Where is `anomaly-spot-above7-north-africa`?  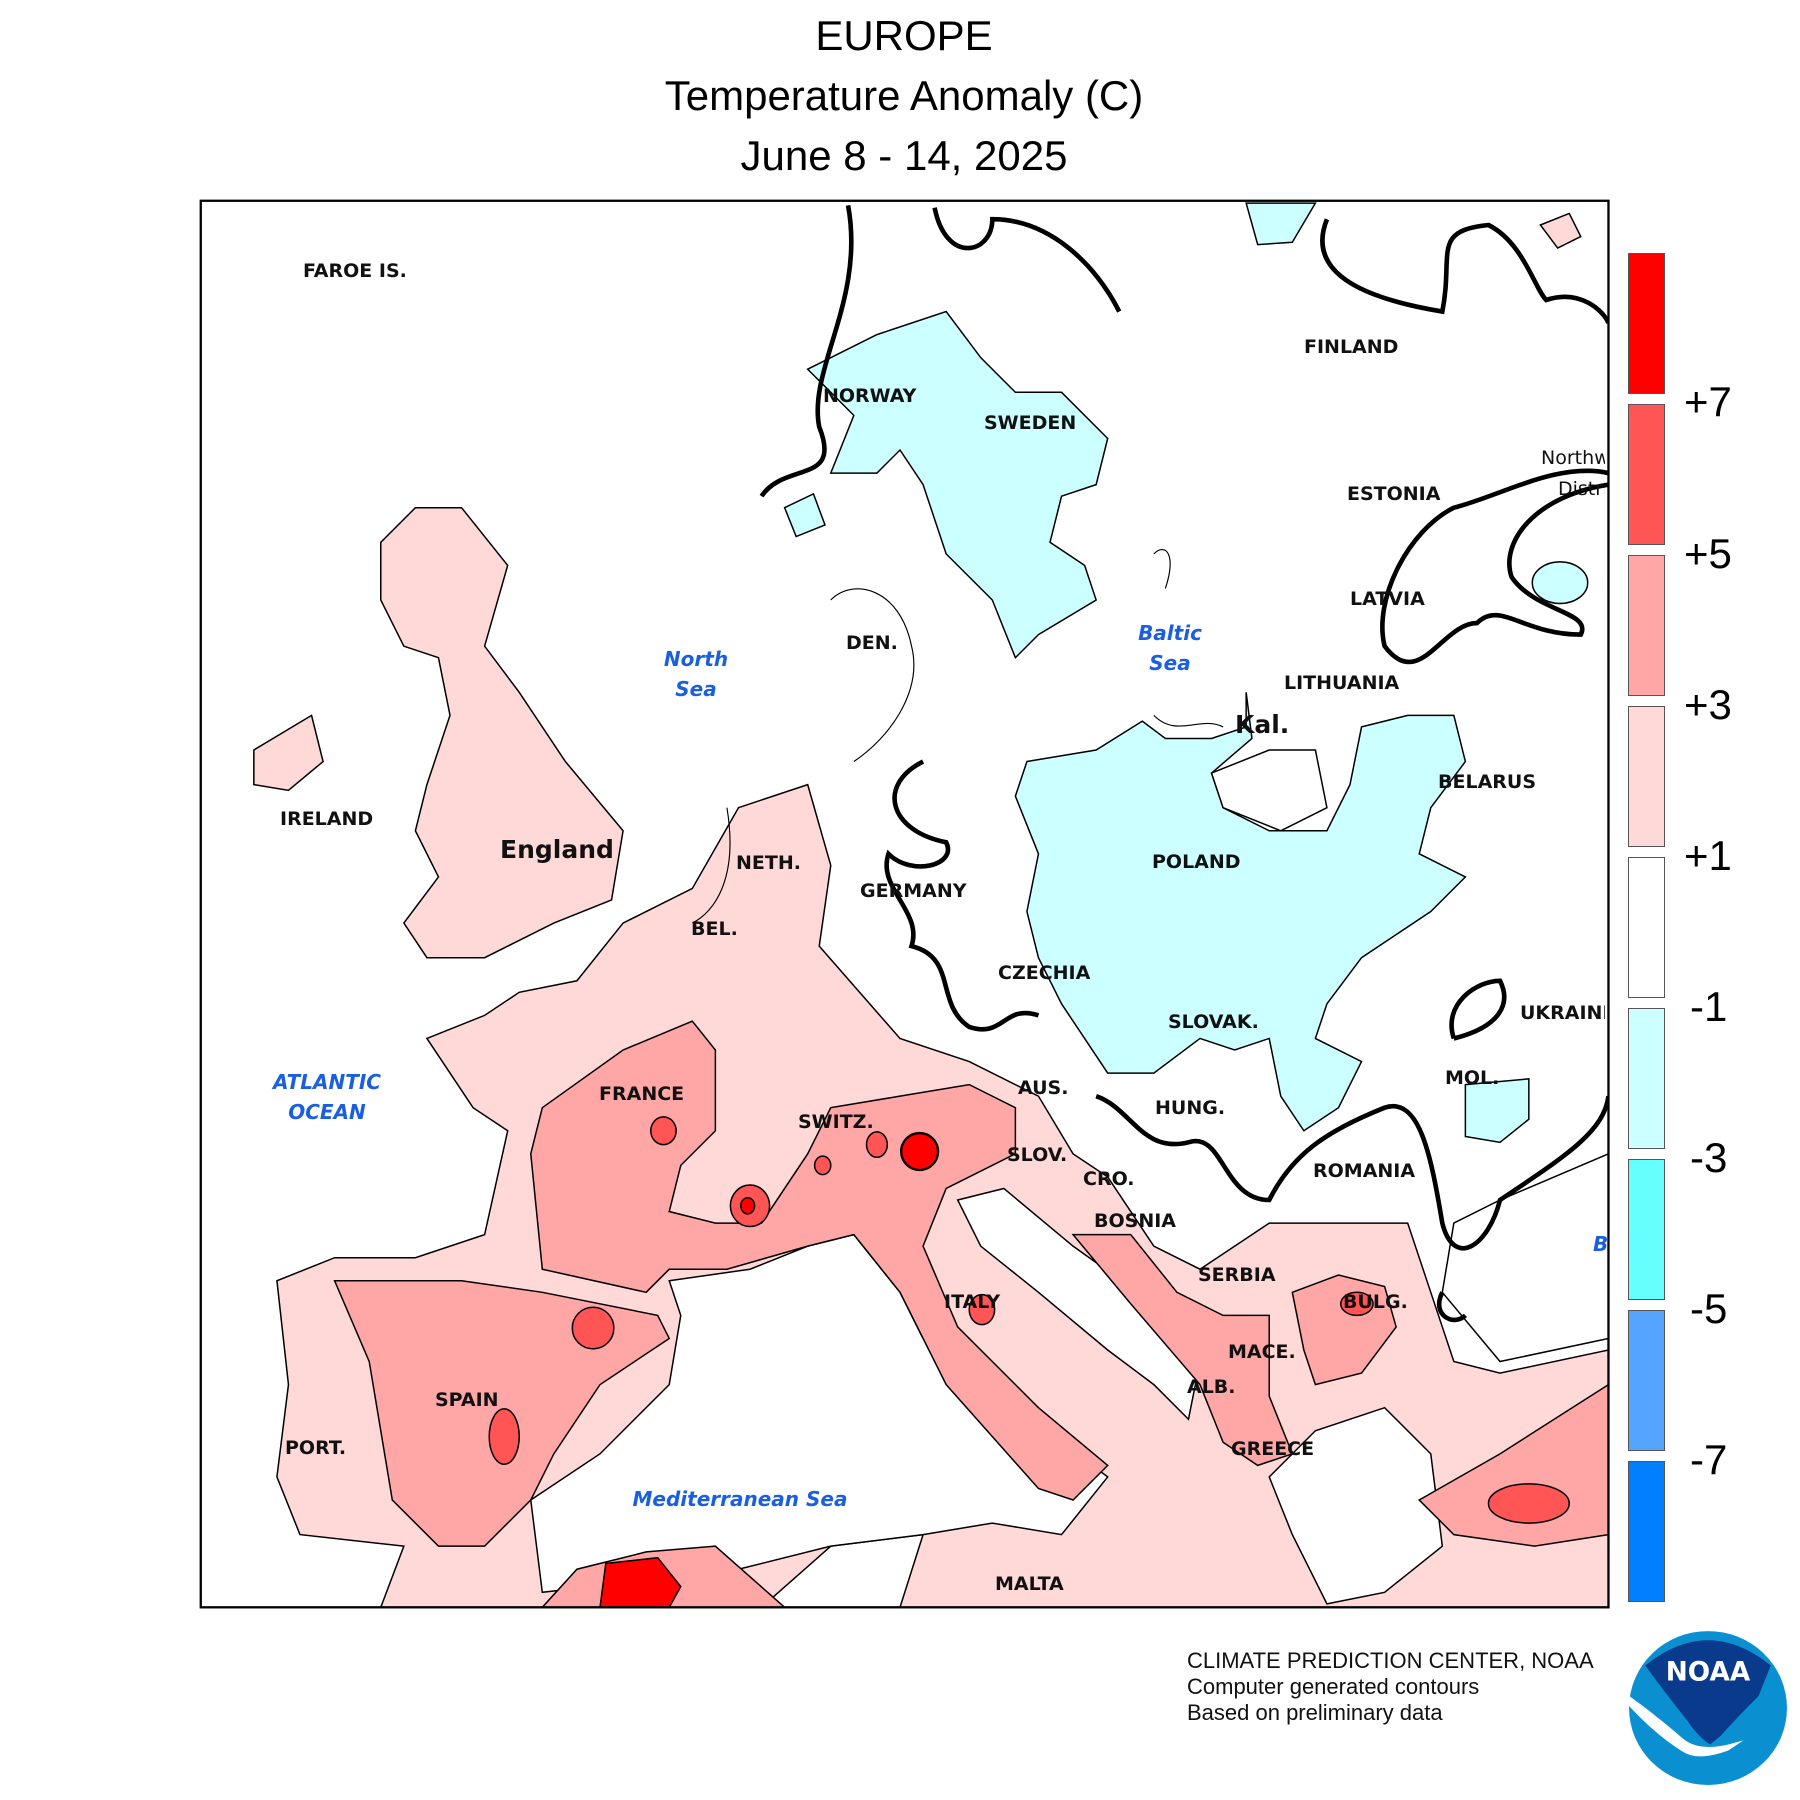 anomaly-spot-above7-north-africa is located at coordinates (640, 1582).